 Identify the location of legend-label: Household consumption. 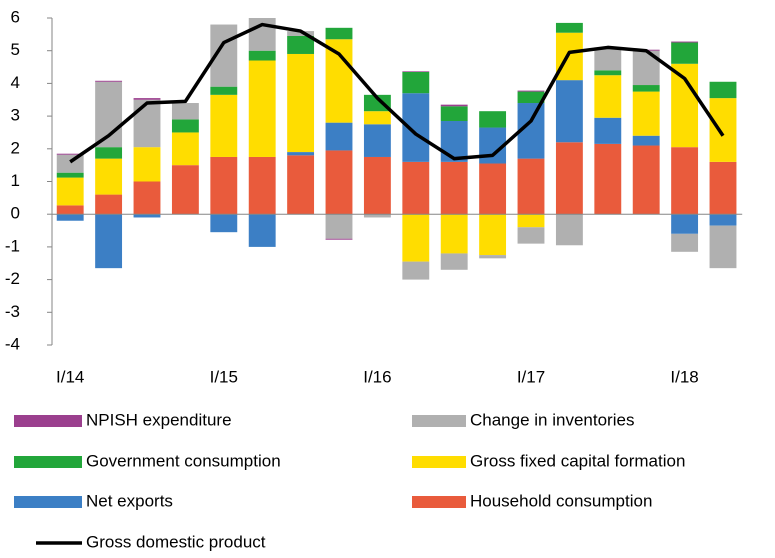
(561, 500).